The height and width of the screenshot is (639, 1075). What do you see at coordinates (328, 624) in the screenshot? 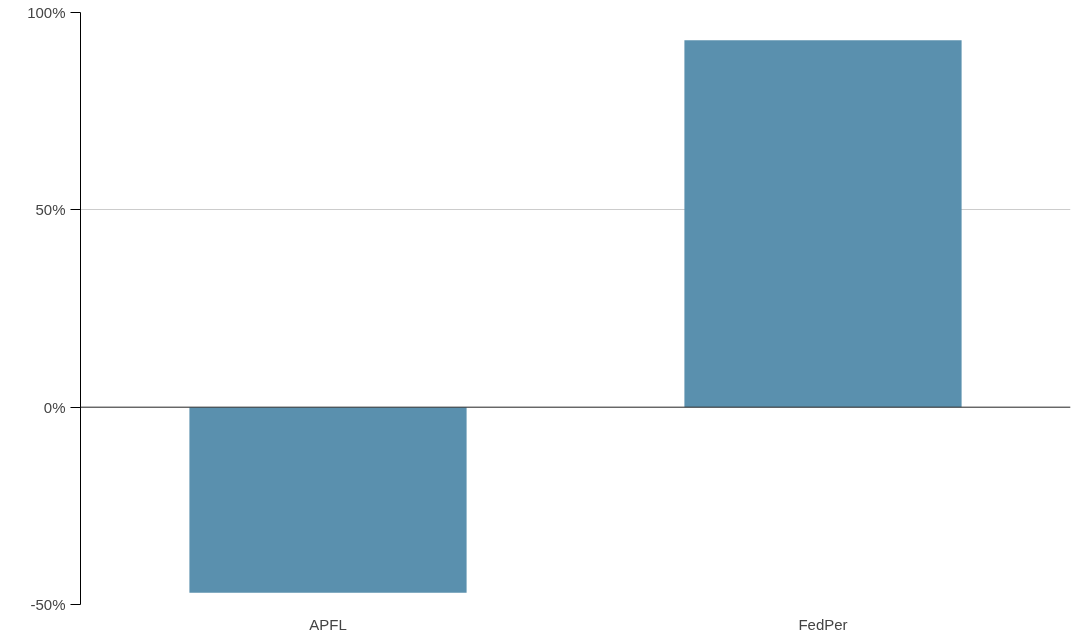
I see `x-tick-label: APFL` at bounding box center [328, 624].